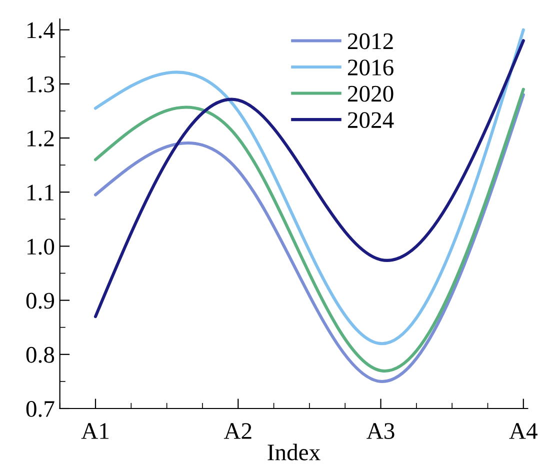 The image size is (544, 475). I want to click on y-tick-label: 1.1, so click(41, 192).